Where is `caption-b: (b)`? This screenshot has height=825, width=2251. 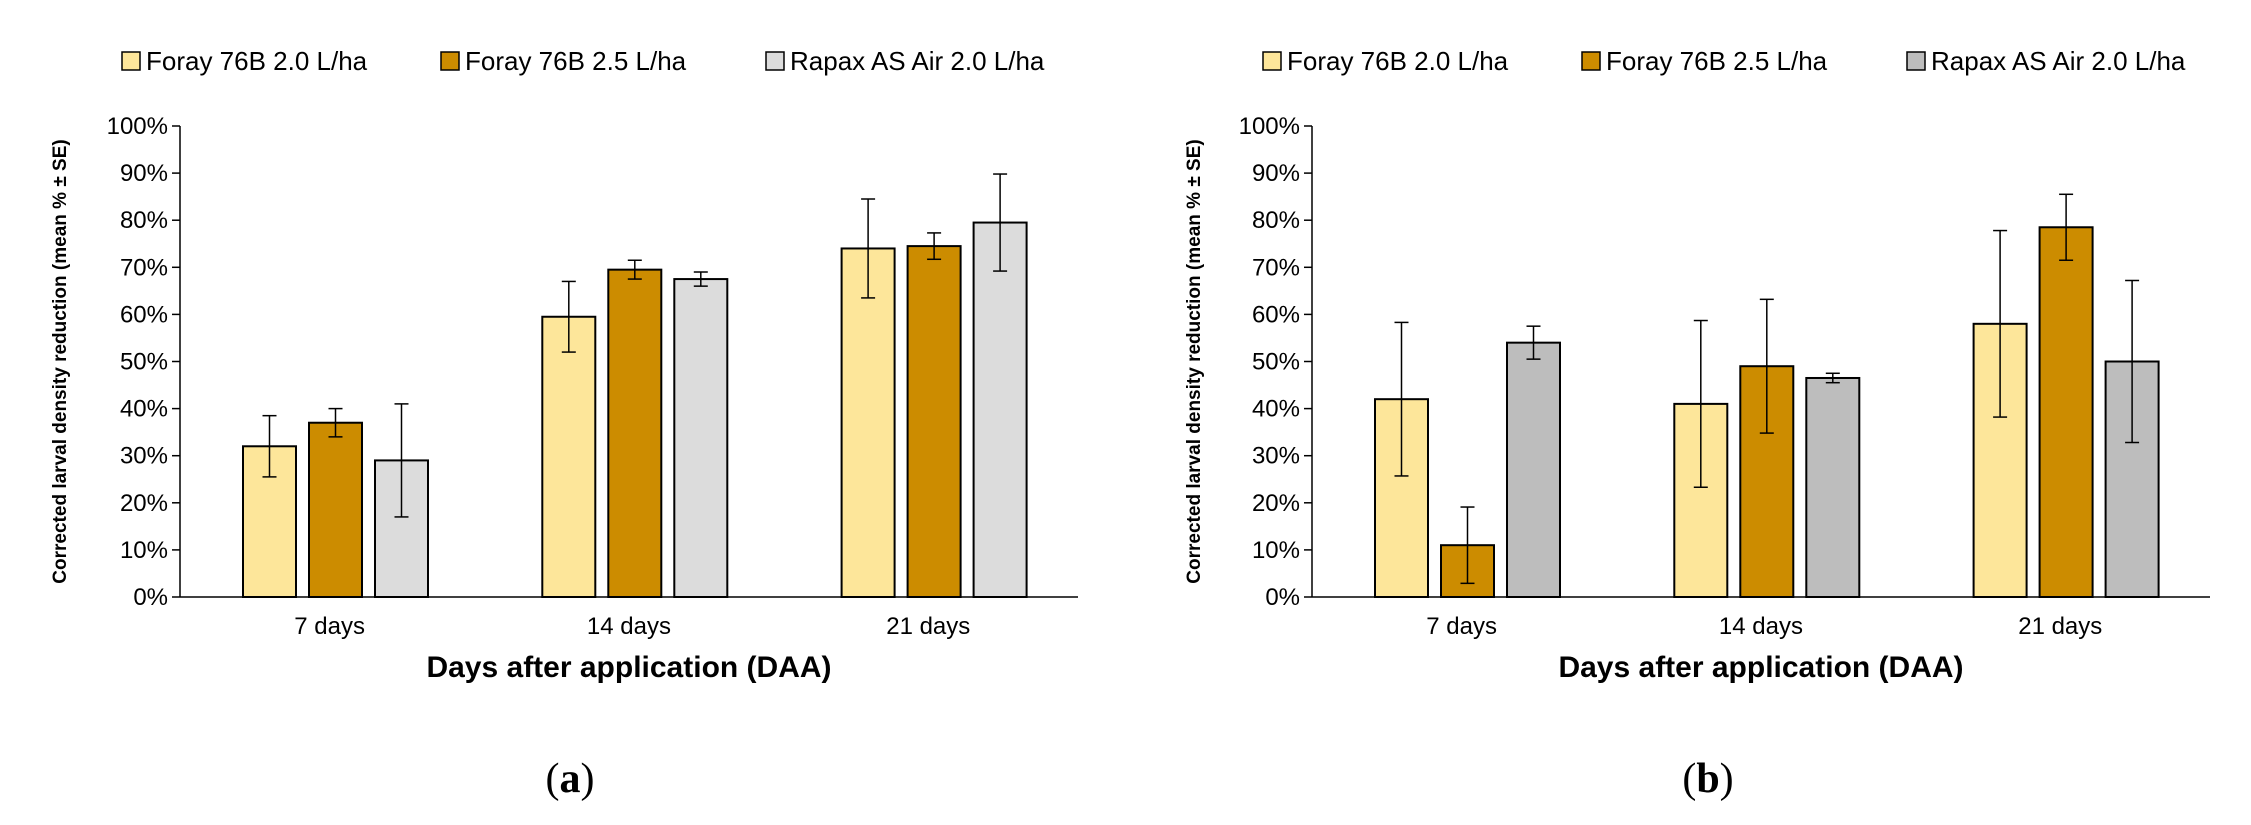 caption-b: (b) is located at coordinates (1708, 779).